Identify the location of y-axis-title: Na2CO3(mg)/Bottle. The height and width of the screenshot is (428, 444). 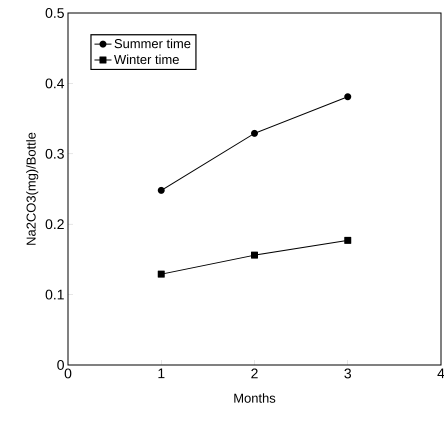
(32, 188).